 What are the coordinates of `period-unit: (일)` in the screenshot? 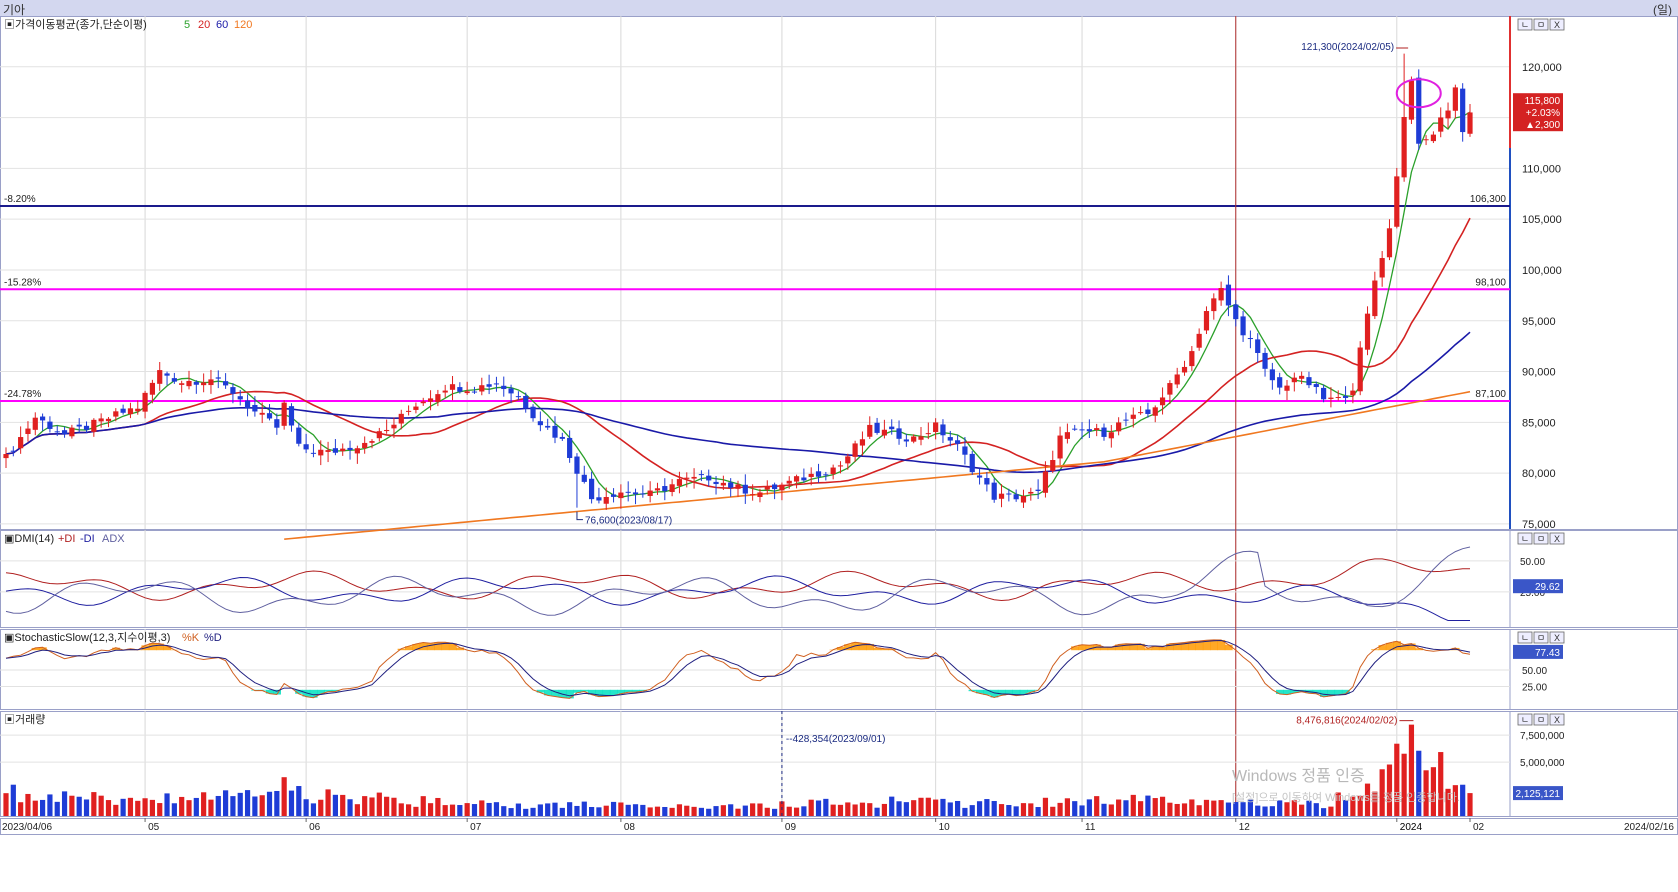 It's located at (1662, 10).